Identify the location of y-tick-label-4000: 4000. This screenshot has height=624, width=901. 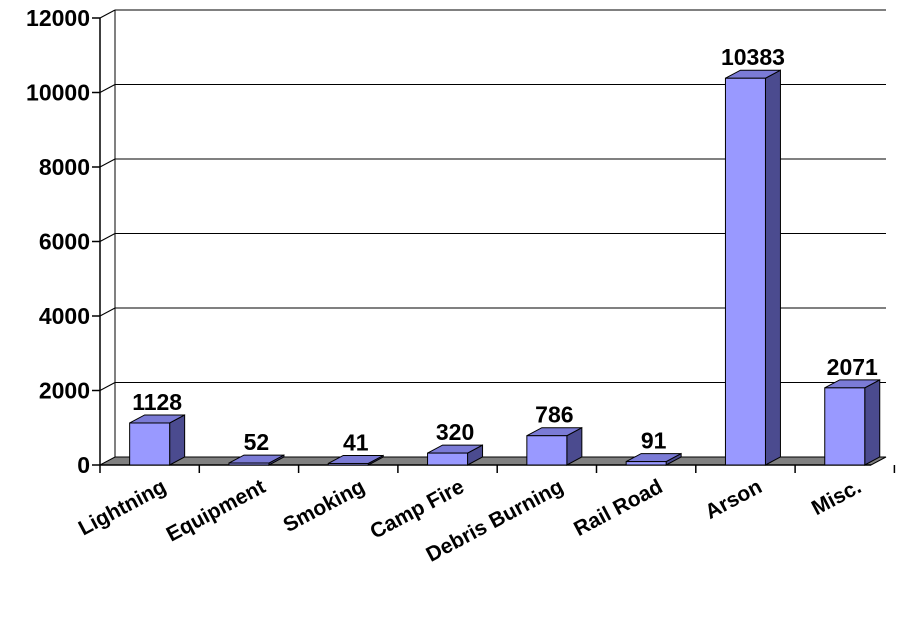
(64, 316).